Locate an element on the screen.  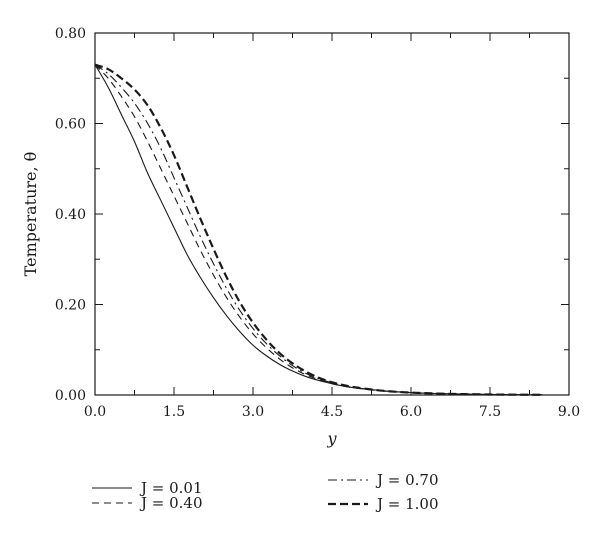
x-tick-label: 6.0 is located at coordinates (411, 412).